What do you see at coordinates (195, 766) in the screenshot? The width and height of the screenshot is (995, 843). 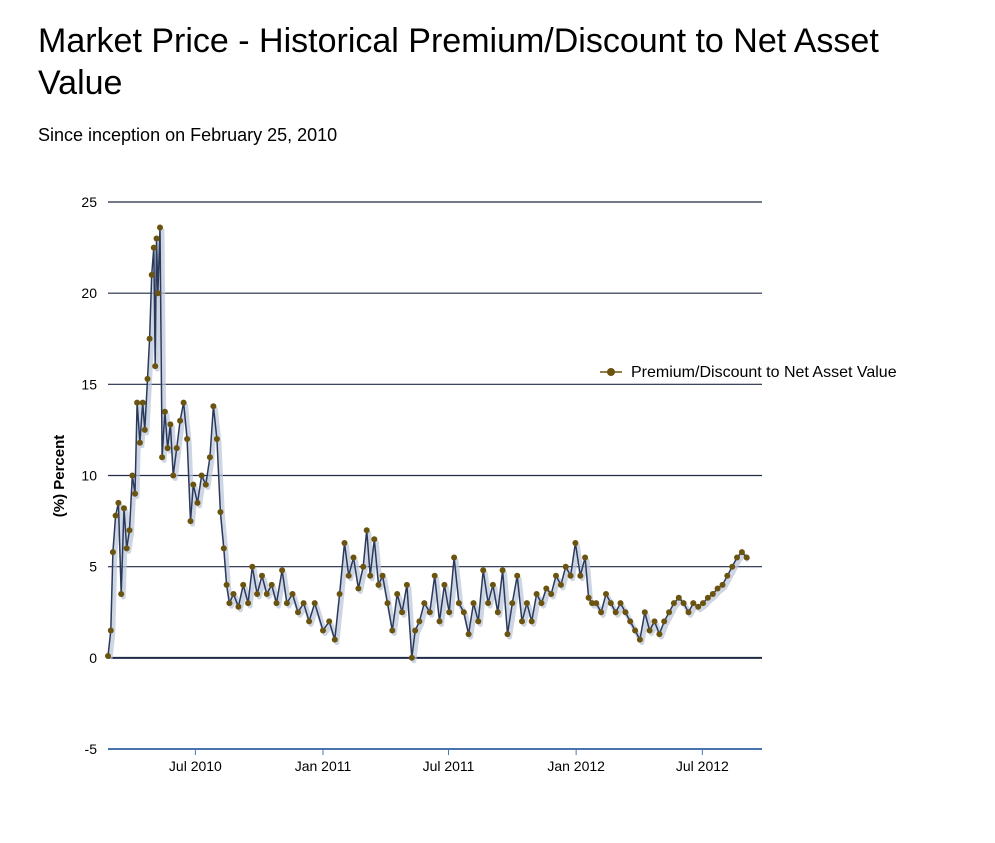 I see `x-tick-label: Jul 2010` at bounding box center [195, 766].